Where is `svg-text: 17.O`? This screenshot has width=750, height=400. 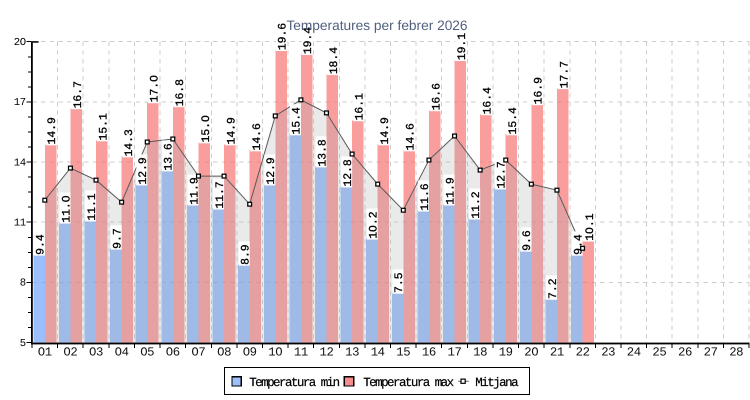
svg-text: 17.O is located at coordinates (156, 89).